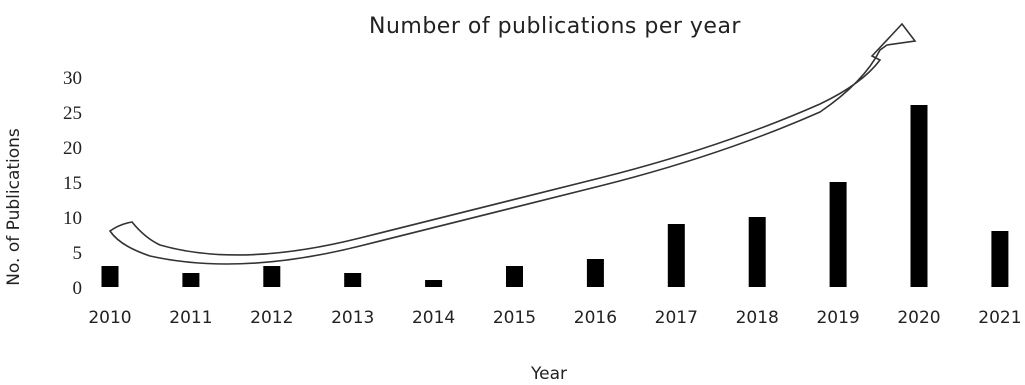 The height and width of the screenshot is (385, 1025). What do you see at coordinates (676, 318) in the screenshot?
I see `x-tick-2017: 2017` at bounding box center [676, 318].